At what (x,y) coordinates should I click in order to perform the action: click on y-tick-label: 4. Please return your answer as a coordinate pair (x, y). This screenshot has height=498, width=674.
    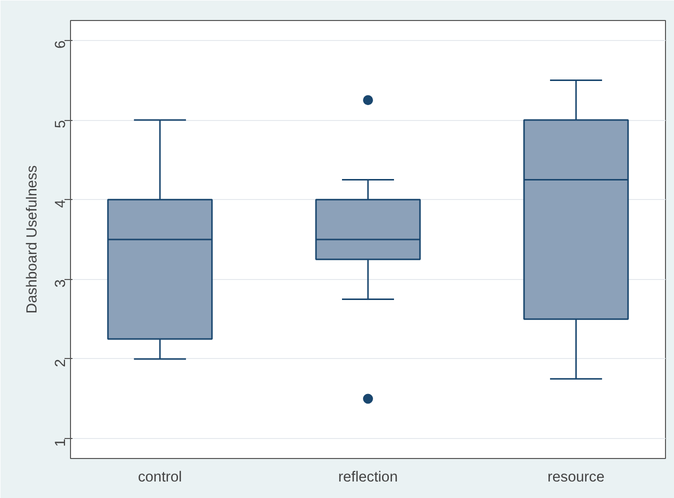
    Looking at the image, I should click on (61, 204).